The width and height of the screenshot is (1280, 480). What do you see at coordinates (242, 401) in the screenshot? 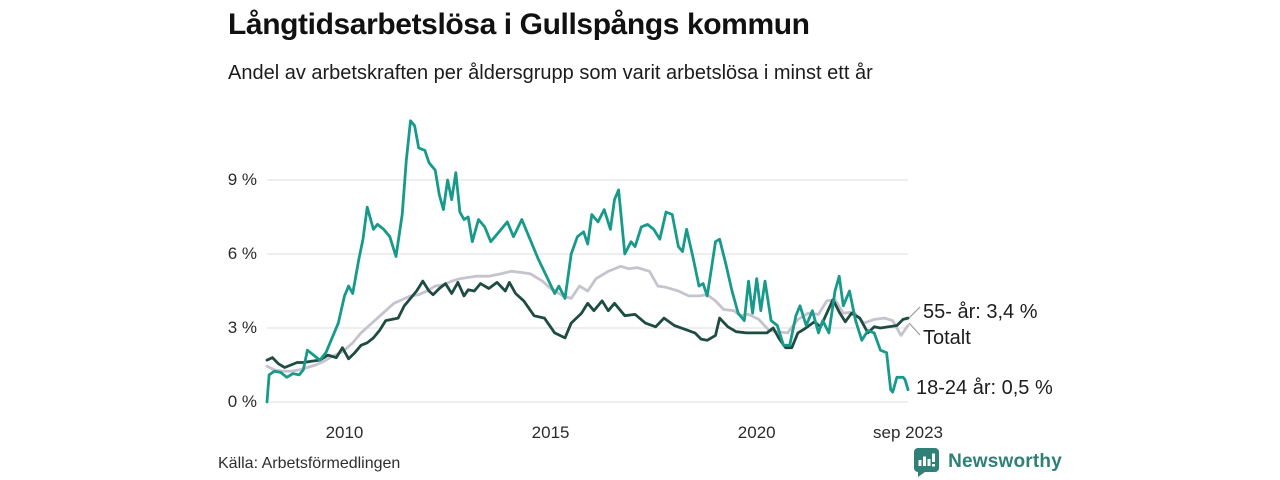
I see `y-tick-label: 0 %` at bounding box center [242, 401].